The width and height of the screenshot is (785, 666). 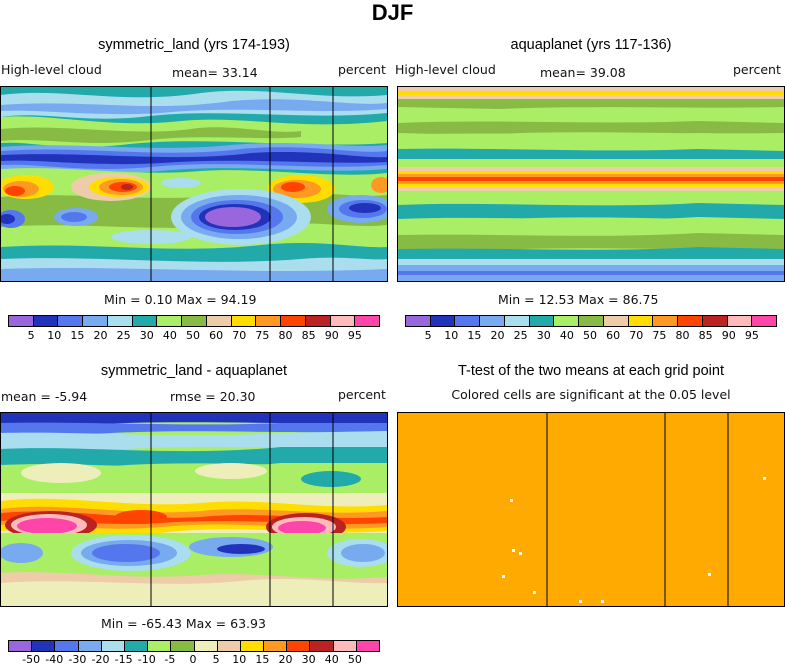 What do you see at coordinates (146, 659) in the screenshot?
I see `colorbar-tick-label: -10` at bounding box center [146, 659].